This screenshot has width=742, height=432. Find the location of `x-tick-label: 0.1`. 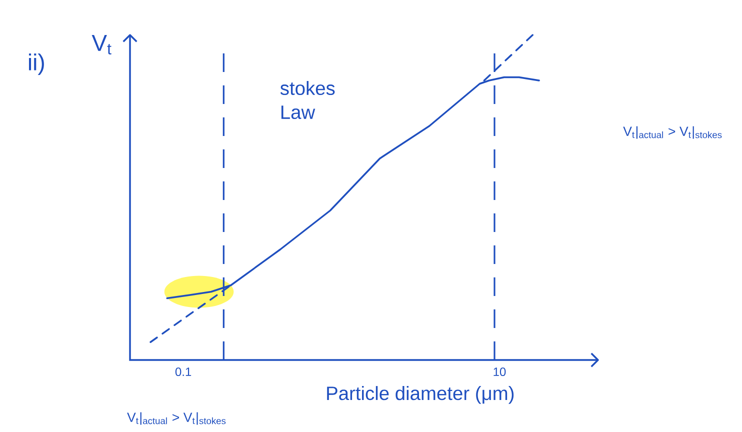

x-tick-label: 0.1 is located at coordinates (183, 372).